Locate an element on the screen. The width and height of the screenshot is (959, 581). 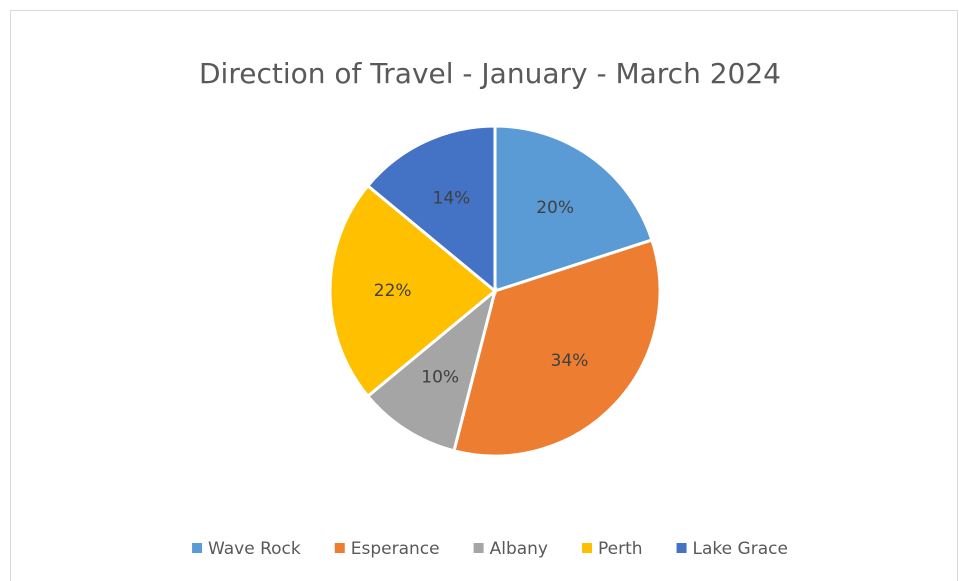
legend-label: Perth is located at coordinates (620, 549).